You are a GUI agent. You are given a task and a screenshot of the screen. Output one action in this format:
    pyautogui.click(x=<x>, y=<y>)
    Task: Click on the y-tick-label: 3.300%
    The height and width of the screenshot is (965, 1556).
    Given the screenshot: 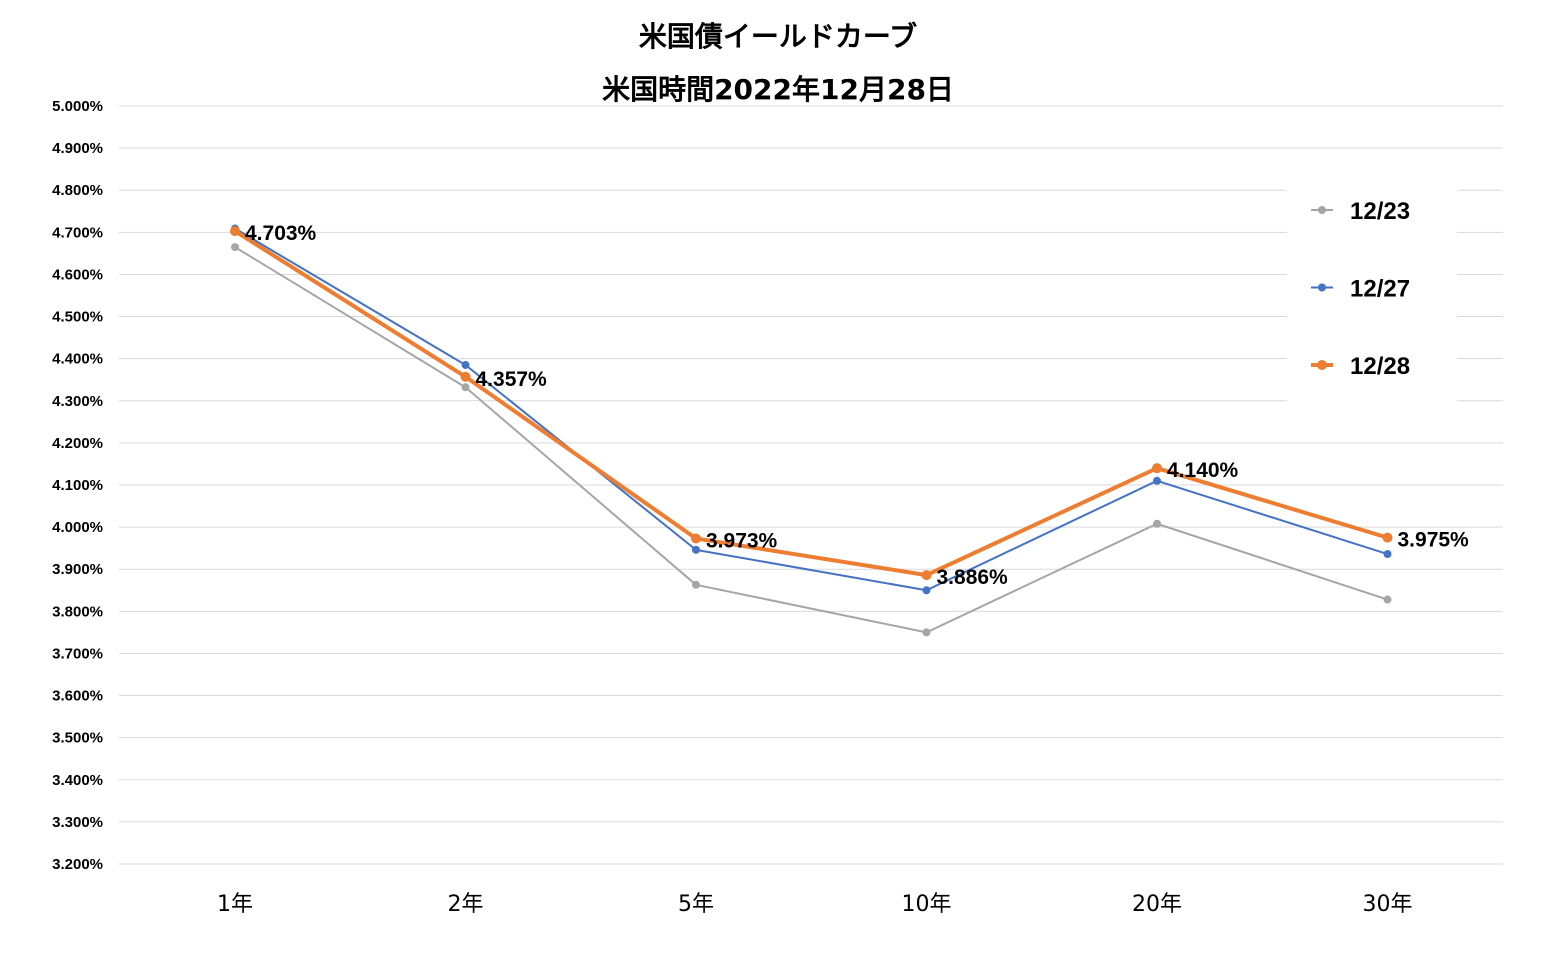 What is the action you would take?
    pyautogui.click(x=77, y=822)
    